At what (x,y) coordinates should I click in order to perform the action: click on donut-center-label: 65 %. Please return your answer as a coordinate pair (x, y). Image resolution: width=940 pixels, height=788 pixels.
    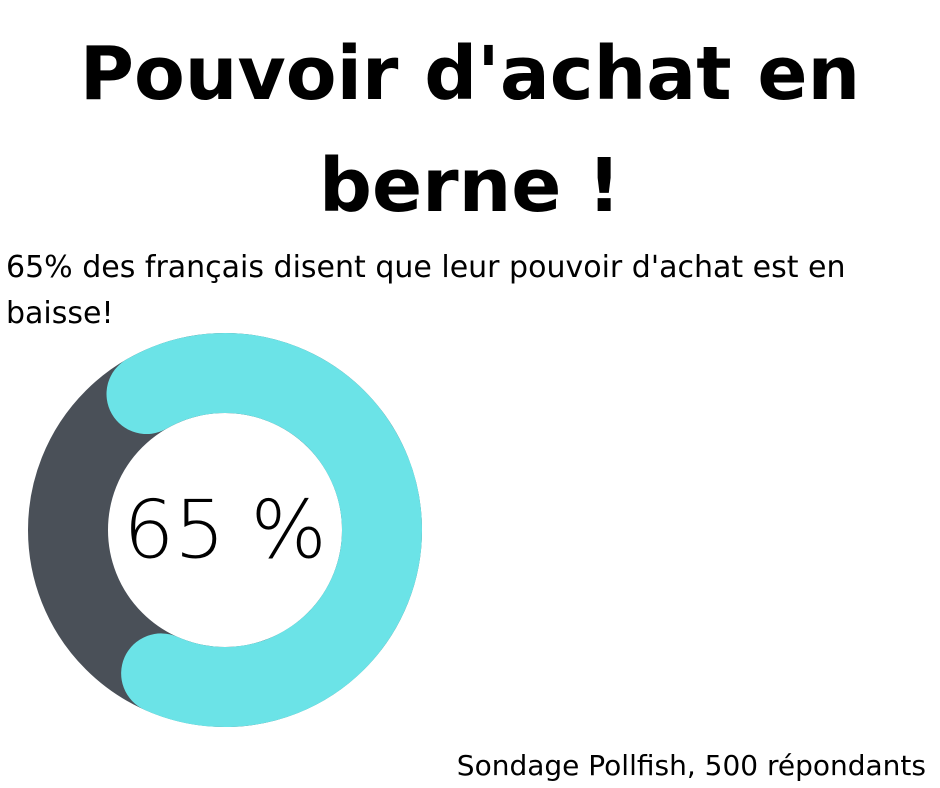
    Looking at the image, I should click on (224, 530).